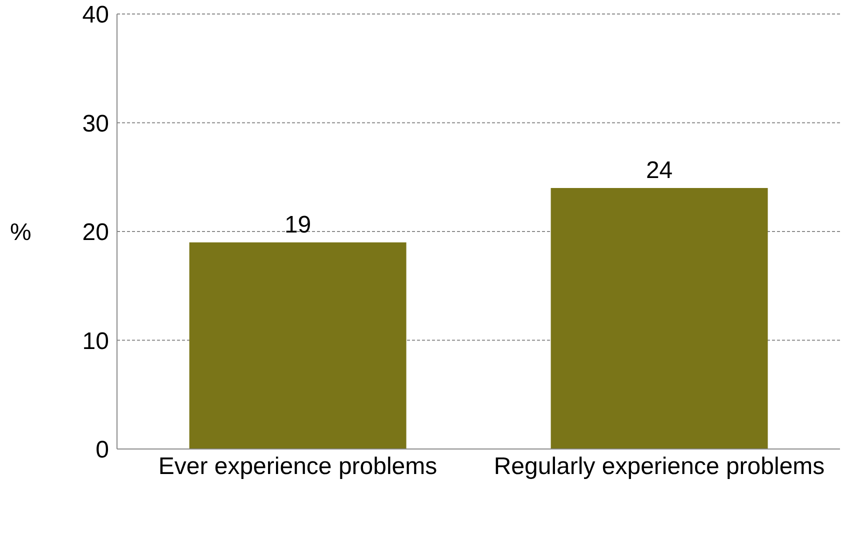  I want to click on y-tick-label: 0, so click(102, 450).